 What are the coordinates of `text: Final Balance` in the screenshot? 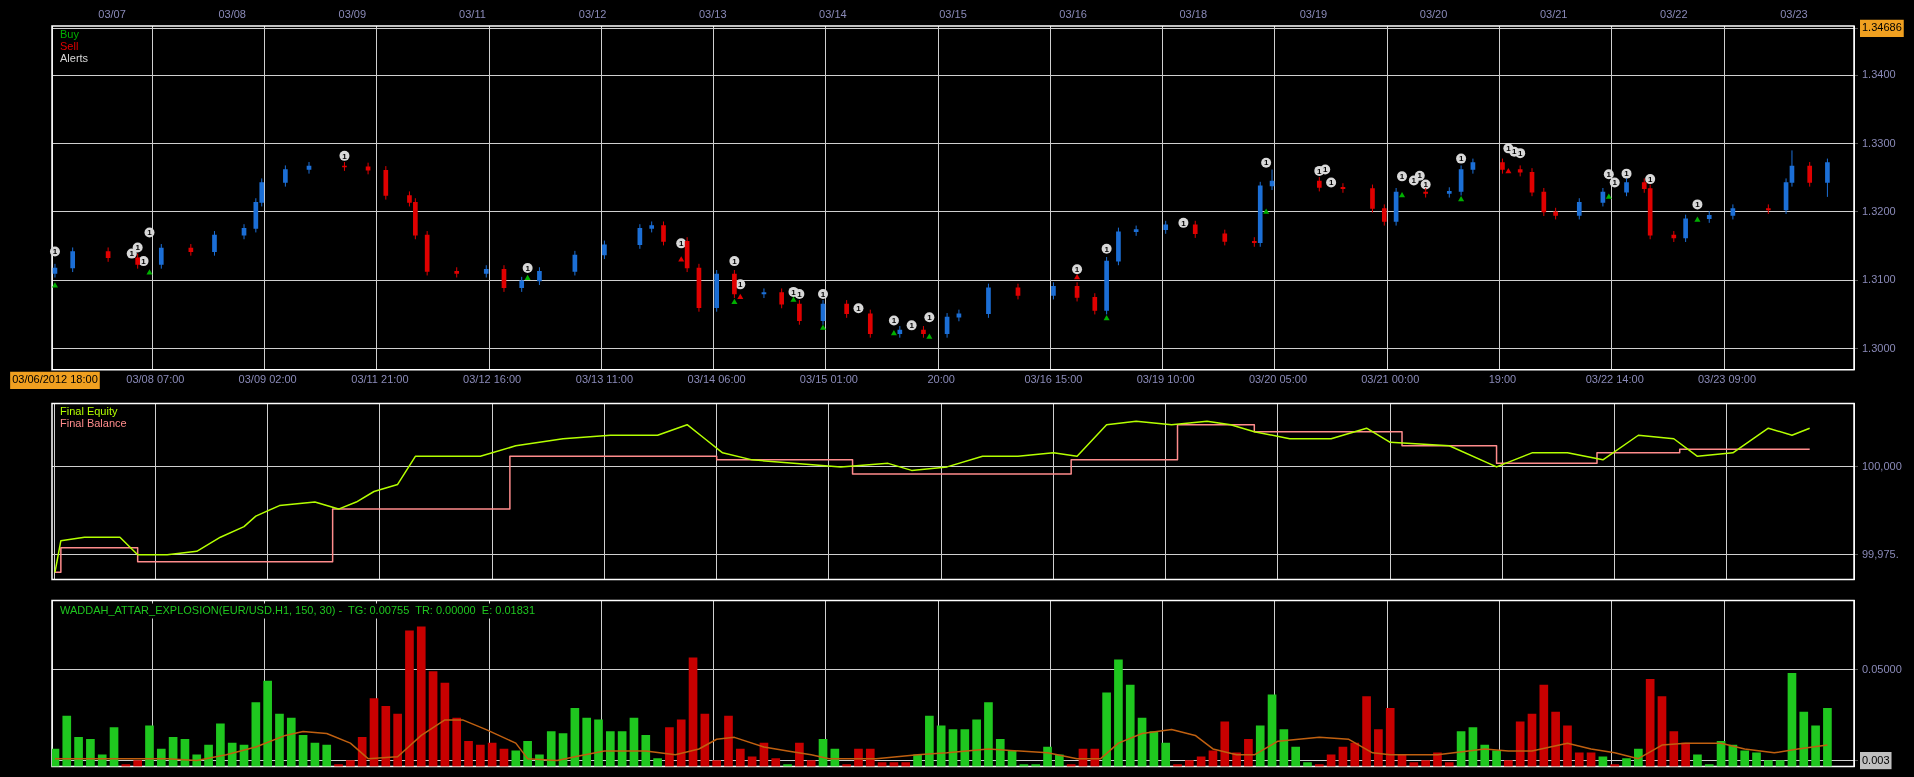 It's located at (93, 423).